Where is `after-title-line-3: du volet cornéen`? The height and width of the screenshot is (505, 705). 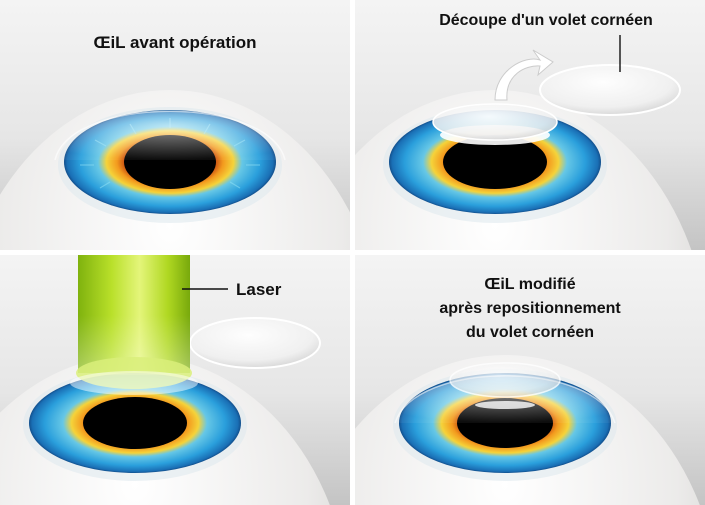 after-title-line-3: du volet cornéen is located at coordinates (530, 332).